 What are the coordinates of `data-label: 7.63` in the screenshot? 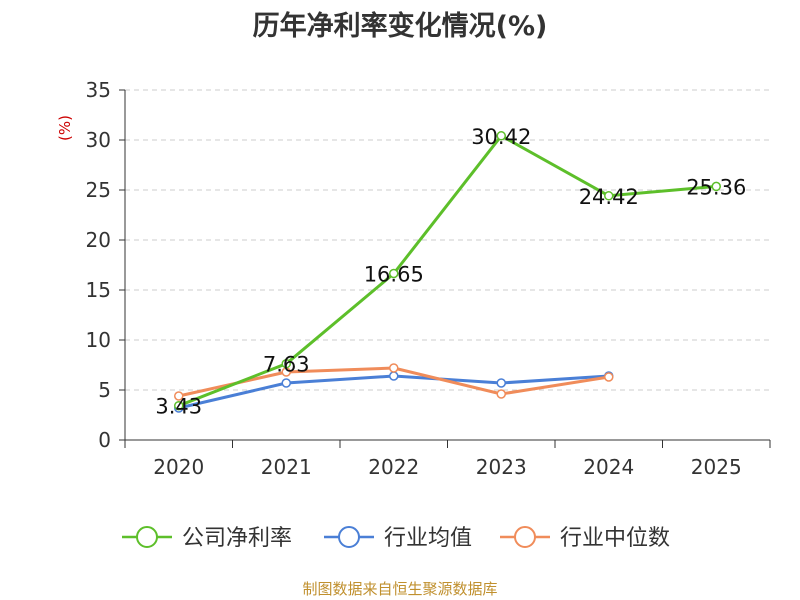 It's located at (286, 365).